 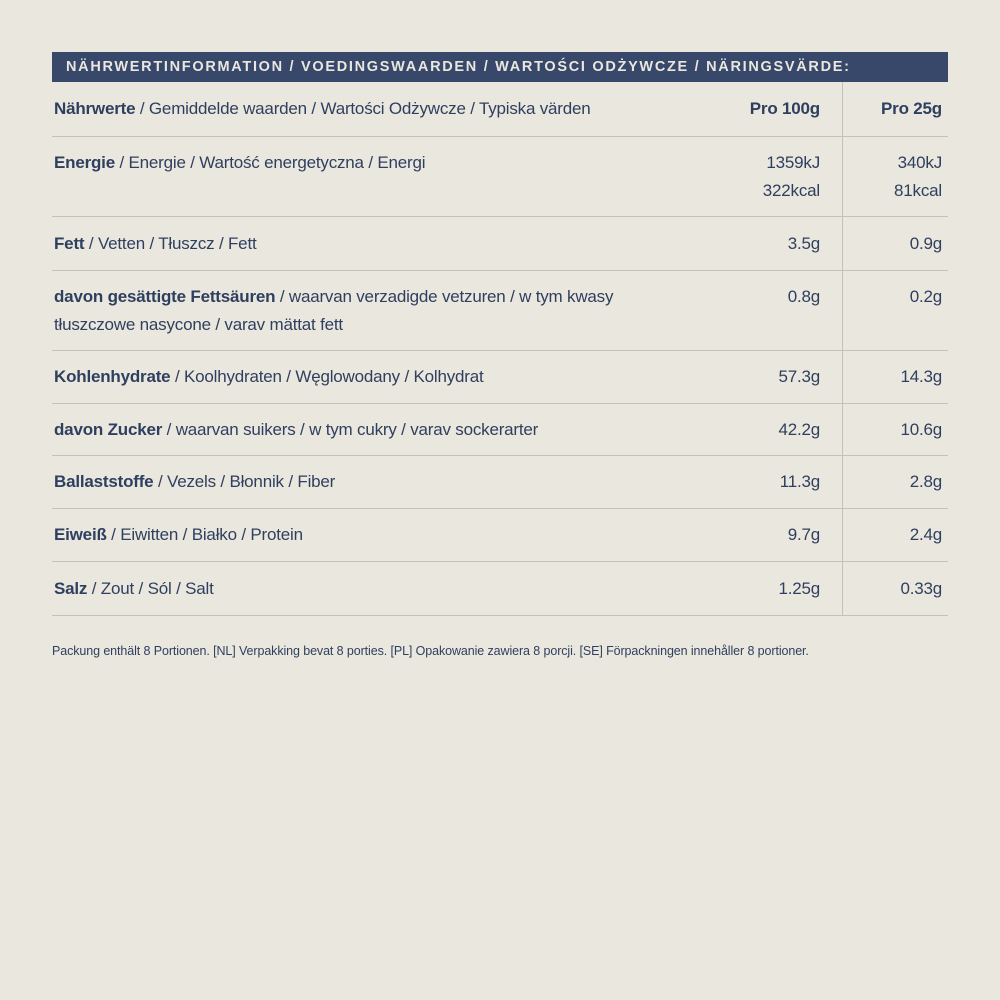 I want to click on nutrient-name: Kohlenhydrate, so click(x=112, y=376).